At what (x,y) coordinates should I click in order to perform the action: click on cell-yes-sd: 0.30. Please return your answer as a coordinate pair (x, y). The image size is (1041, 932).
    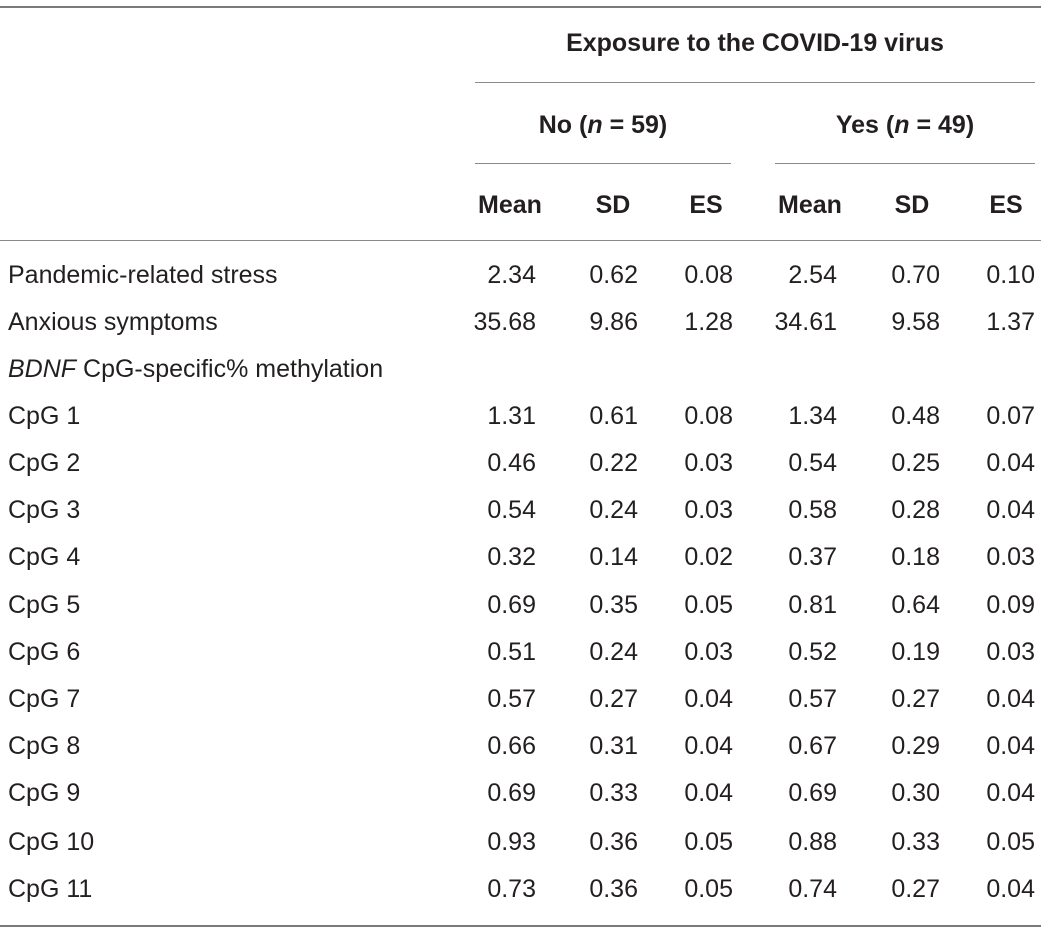
    Looking at the image, I should click on (915, 793).